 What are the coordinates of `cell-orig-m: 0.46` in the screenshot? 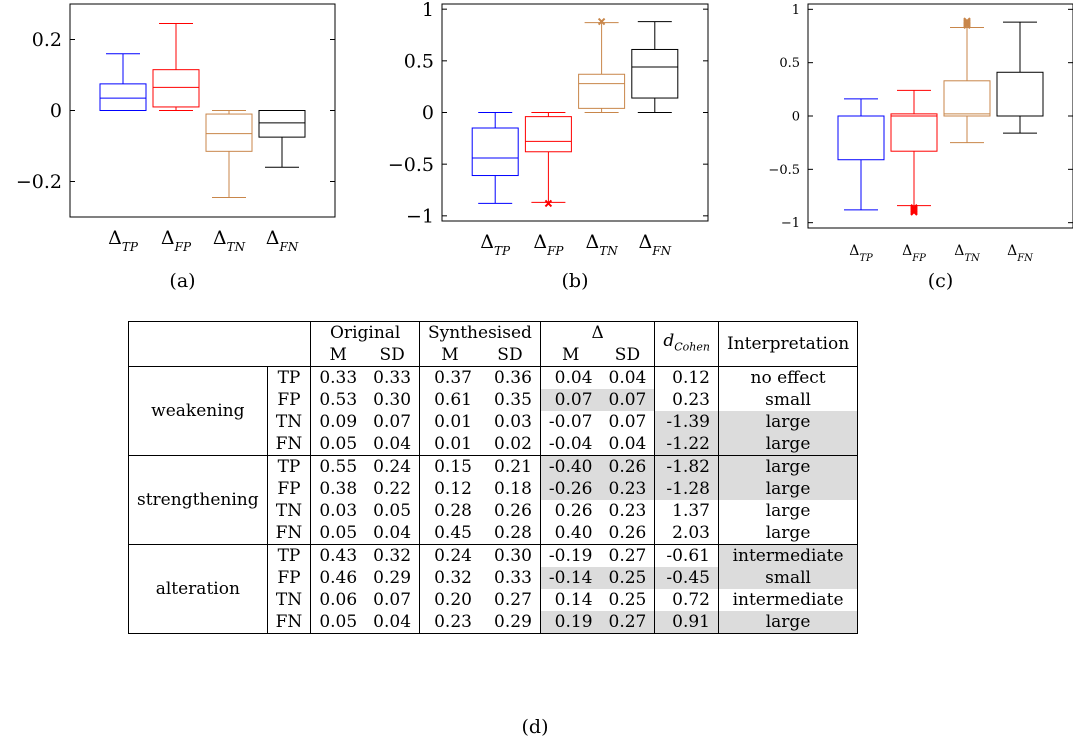 It's located at (338, 578).